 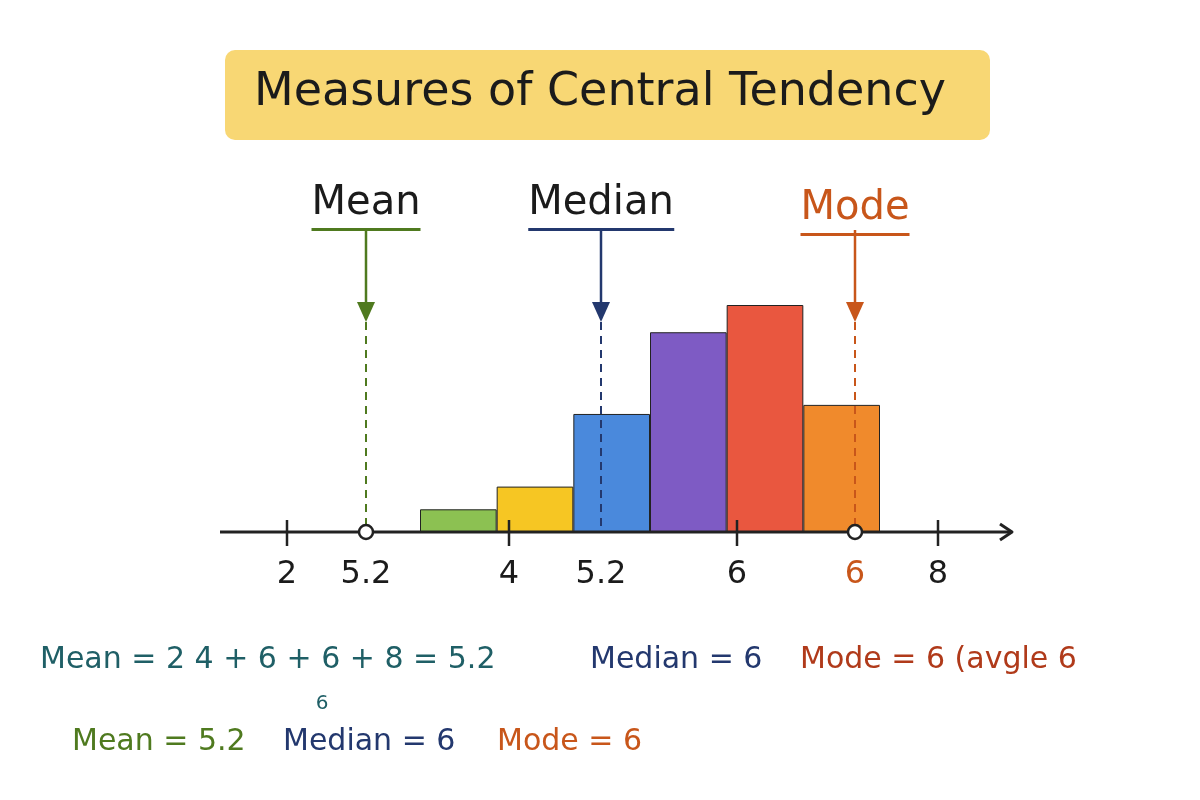 What do you see at coordinates (938, 658) in the screenshot?
I see `text: Mode = 6 (avgle 6` at bounding box center [938, 658].